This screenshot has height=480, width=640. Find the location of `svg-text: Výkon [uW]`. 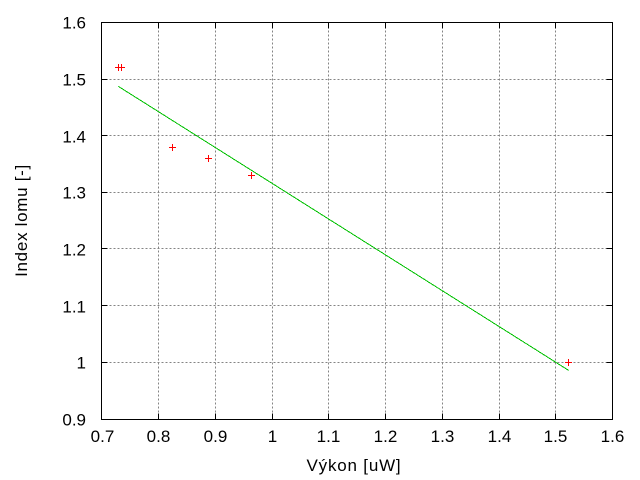

svg-text: Výkon [uW] is located at coordinates (354, 465).